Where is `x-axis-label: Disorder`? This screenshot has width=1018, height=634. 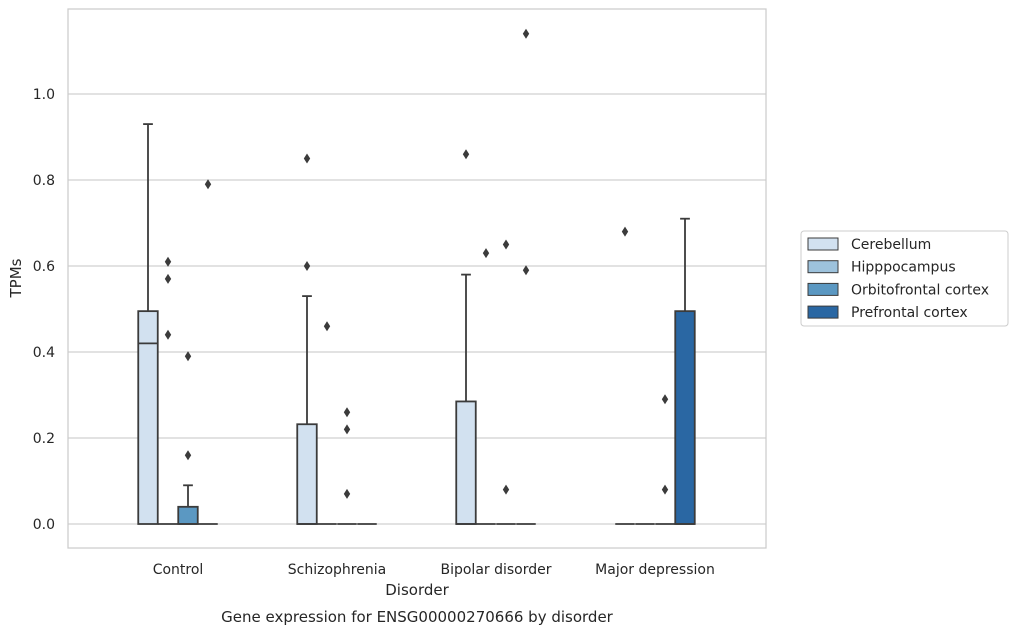
x-axis-label: Disorder is located at coordinates (417, 590).